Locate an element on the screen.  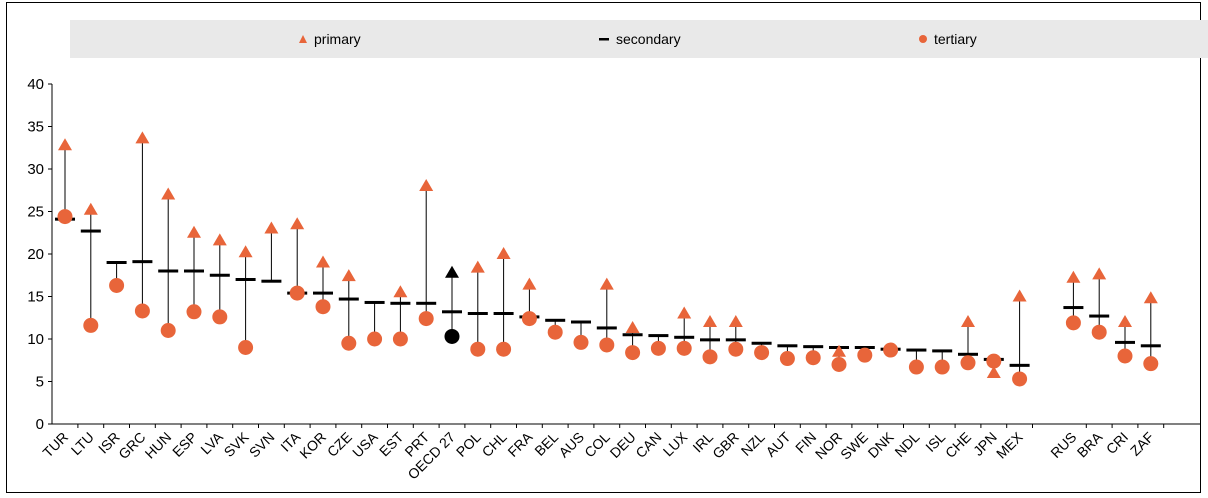
circle-icon is located at coordinates (923, 39).